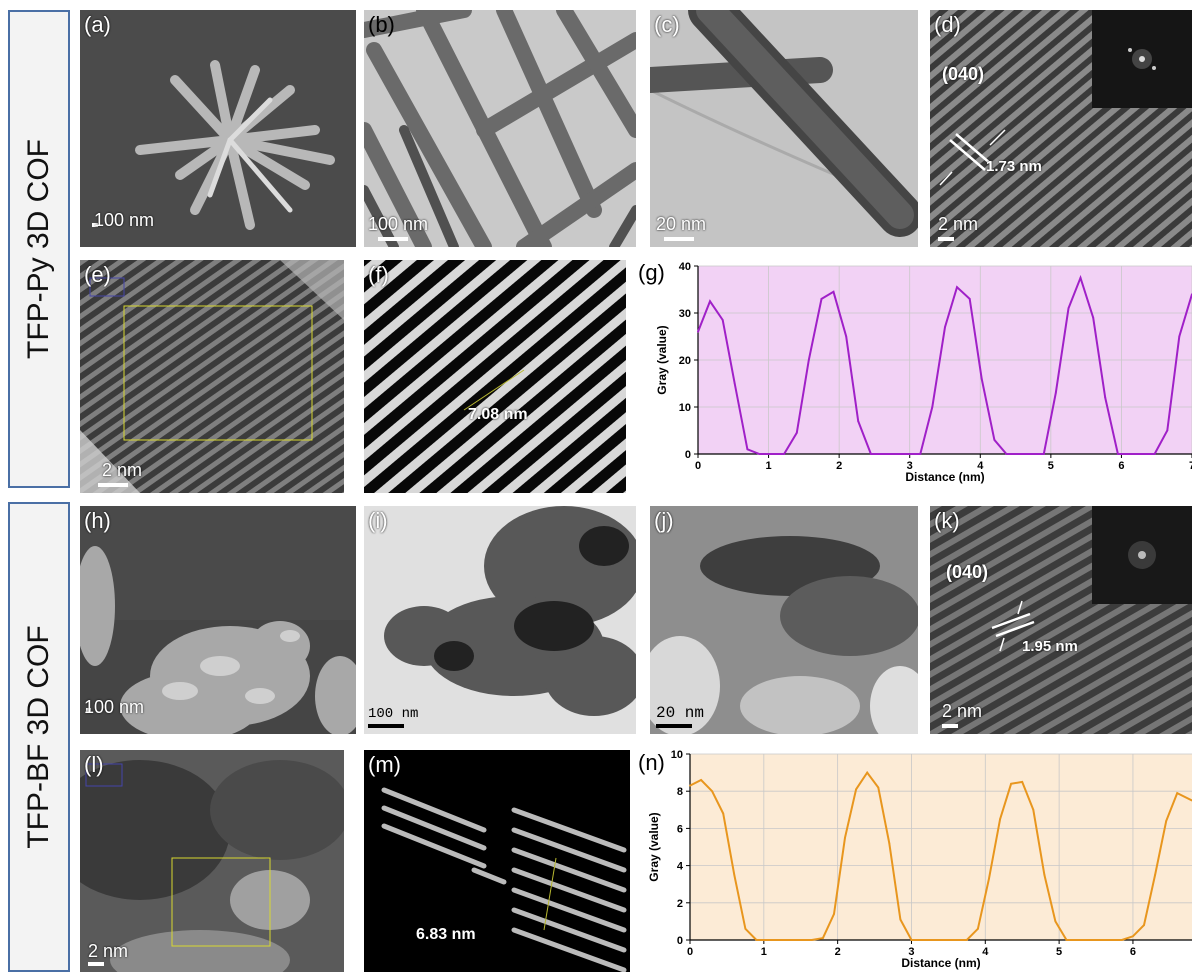 The height and width of the screenshot is (977, 1192). What do you see at coordinates (38, 249) in the screenshot?
I see `row-label-tfp-py: TFP-Py 3D COF` at bounding box center [38, 249].